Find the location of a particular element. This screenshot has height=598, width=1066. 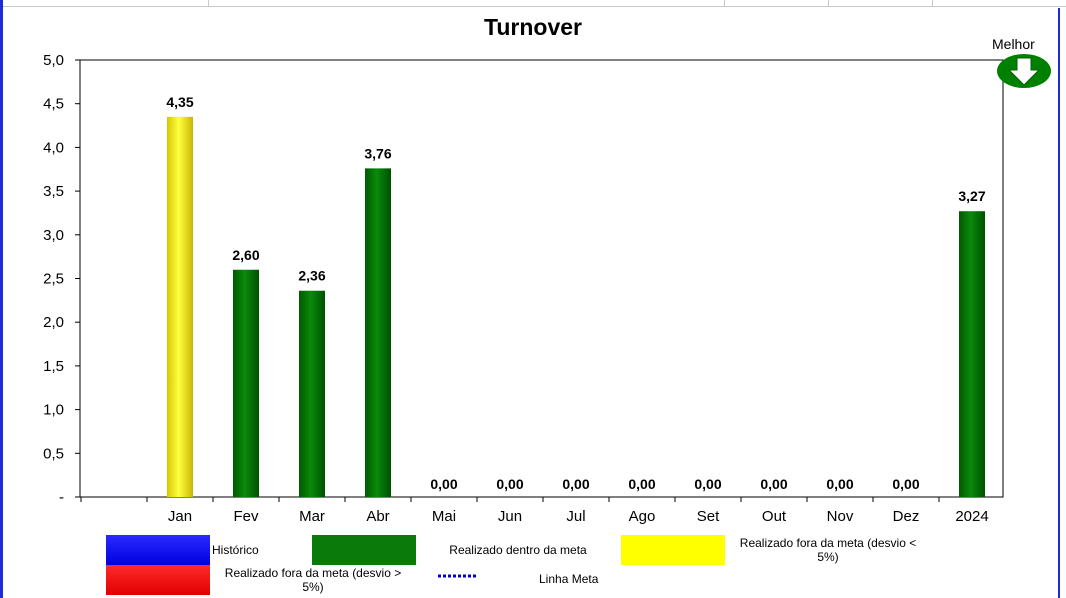

data-label: 2,60 is located at coordinates (245, 255).